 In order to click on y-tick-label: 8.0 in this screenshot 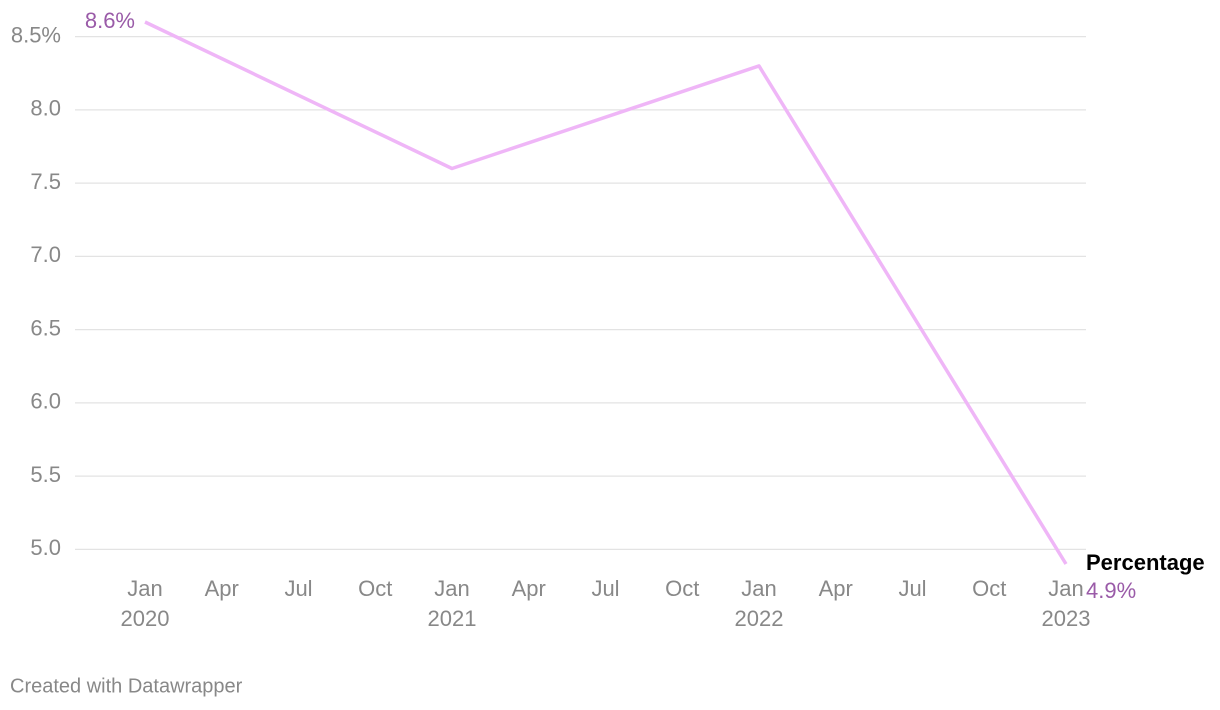, I will do `click(45, 108)`.